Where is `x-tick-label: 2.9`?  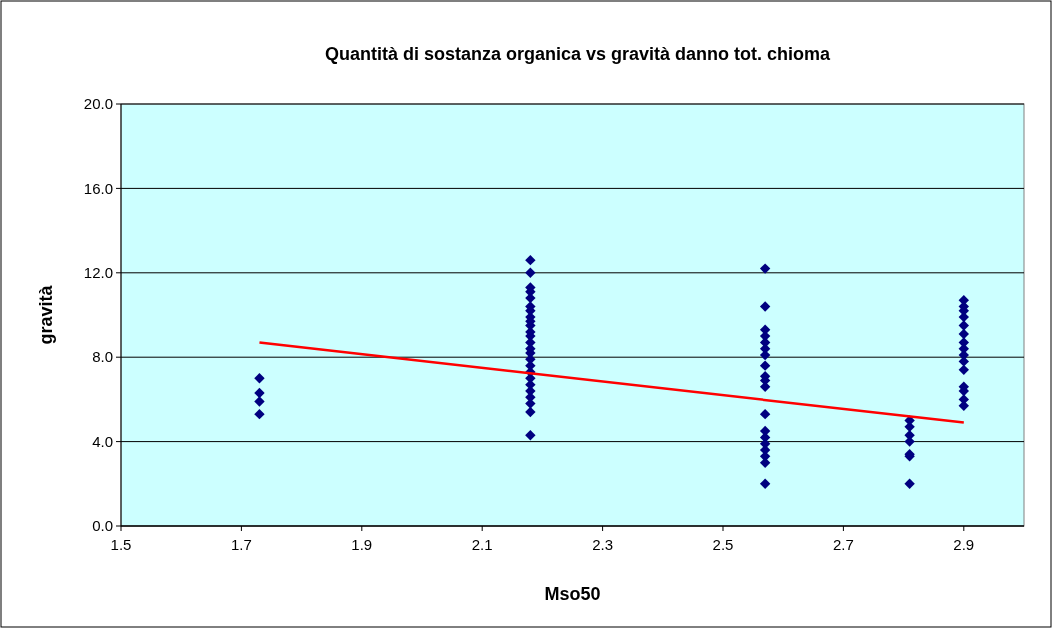 x-tick-label: 2.9 is located at coordinates (964, 544).